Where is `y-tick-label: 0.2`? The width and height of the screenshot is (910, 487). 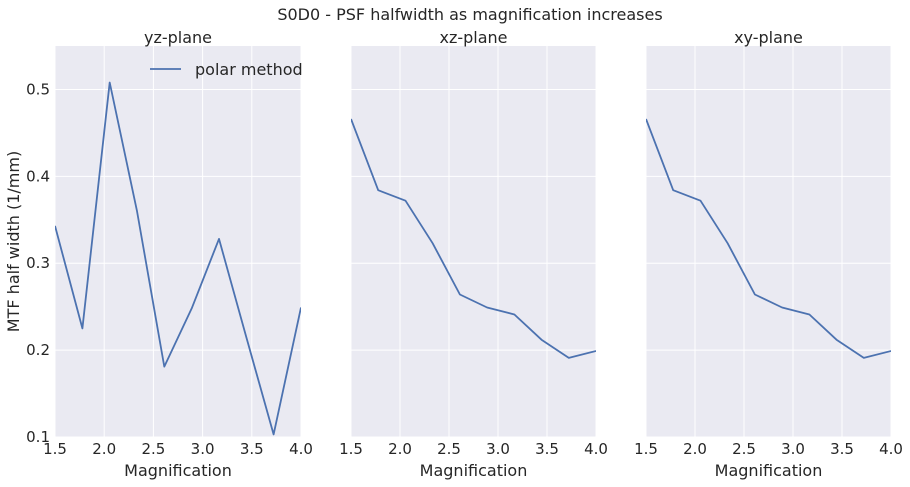
y-tick-label: 0.2 is located at coordinates (38, 350).